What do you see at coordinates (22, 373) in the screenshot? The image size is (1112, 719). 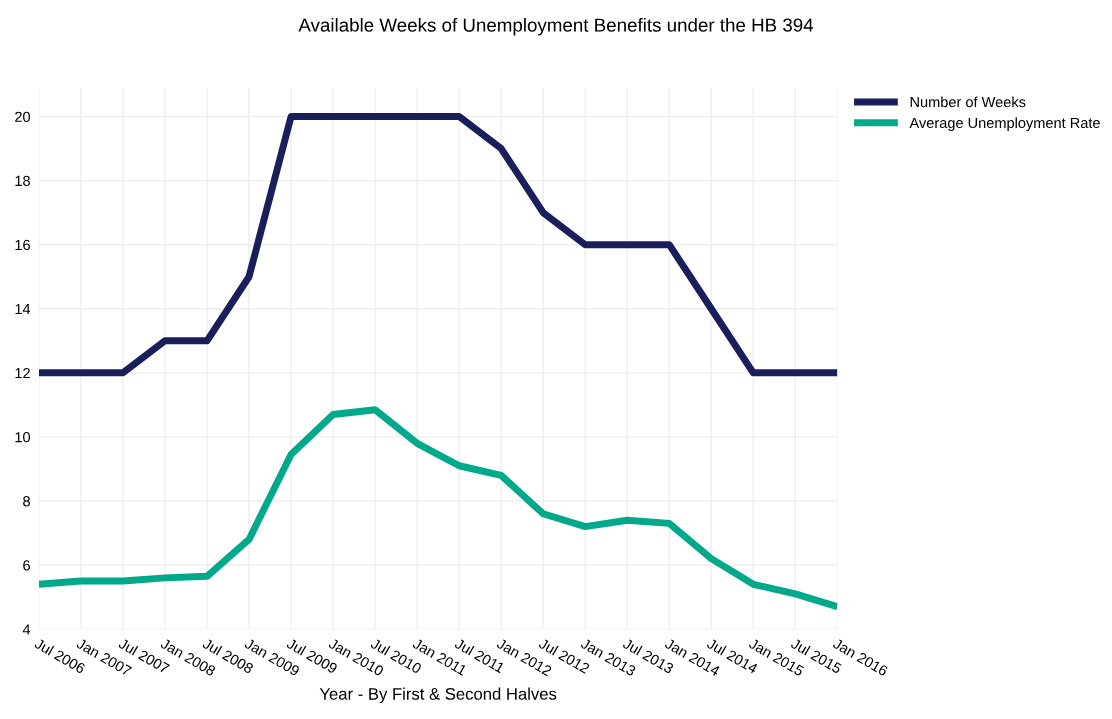 I see `y-tick-label: 12` at bounding box center [22, 373].